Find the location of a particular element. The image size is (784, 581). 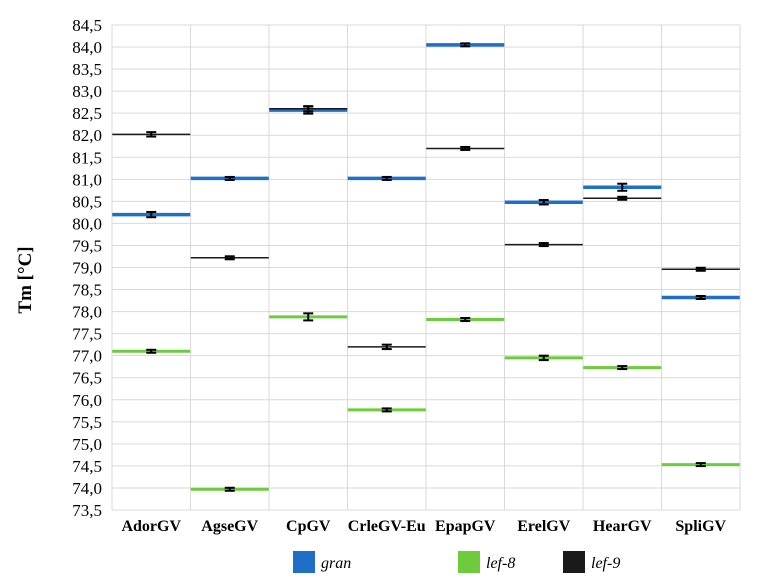

legend-item-lef-8: lef-8 is located at coordinates (486, 562).